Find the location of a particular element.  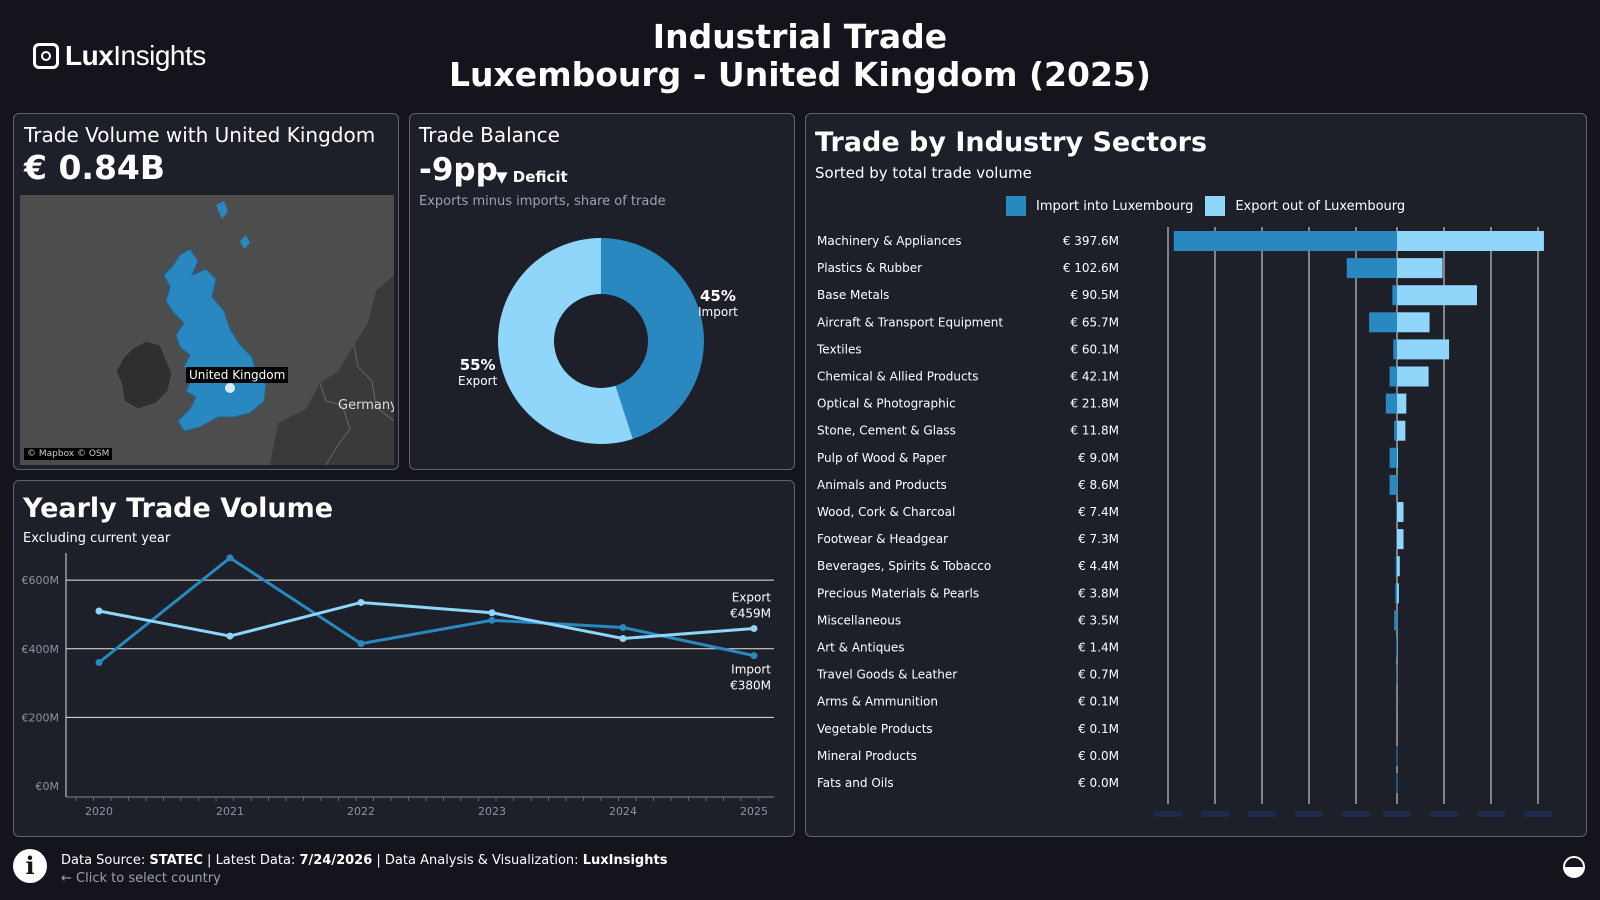

sector-total: € 90.5M is located at coordinates (1094, 295).